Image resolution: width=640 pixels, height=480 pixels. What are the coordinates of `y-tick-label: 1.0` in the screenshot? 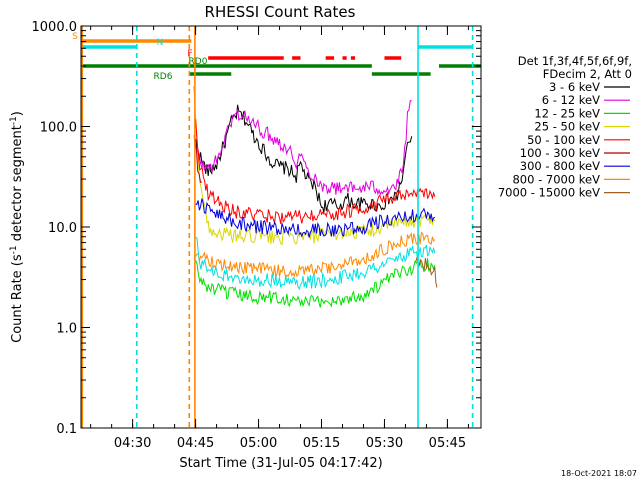 It's located at (66, 329).